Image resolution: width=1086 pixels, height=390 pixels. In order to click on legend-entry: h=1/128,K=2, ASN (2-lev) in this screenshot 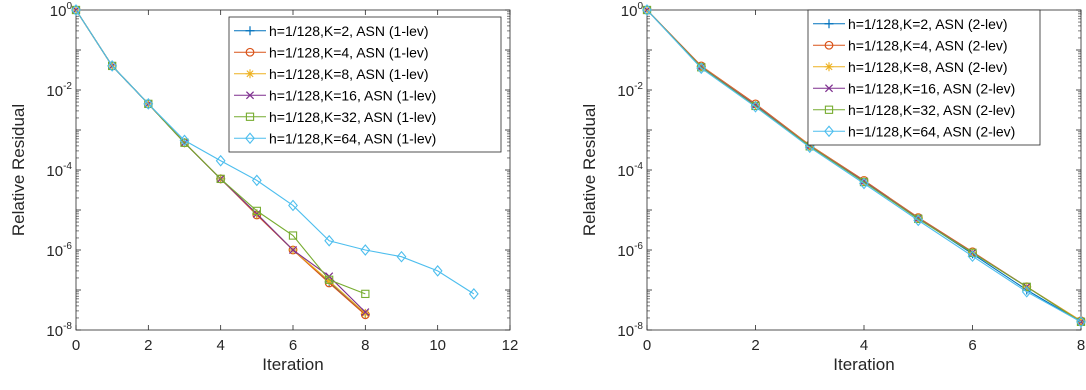, I will do `click(928, 24)`.